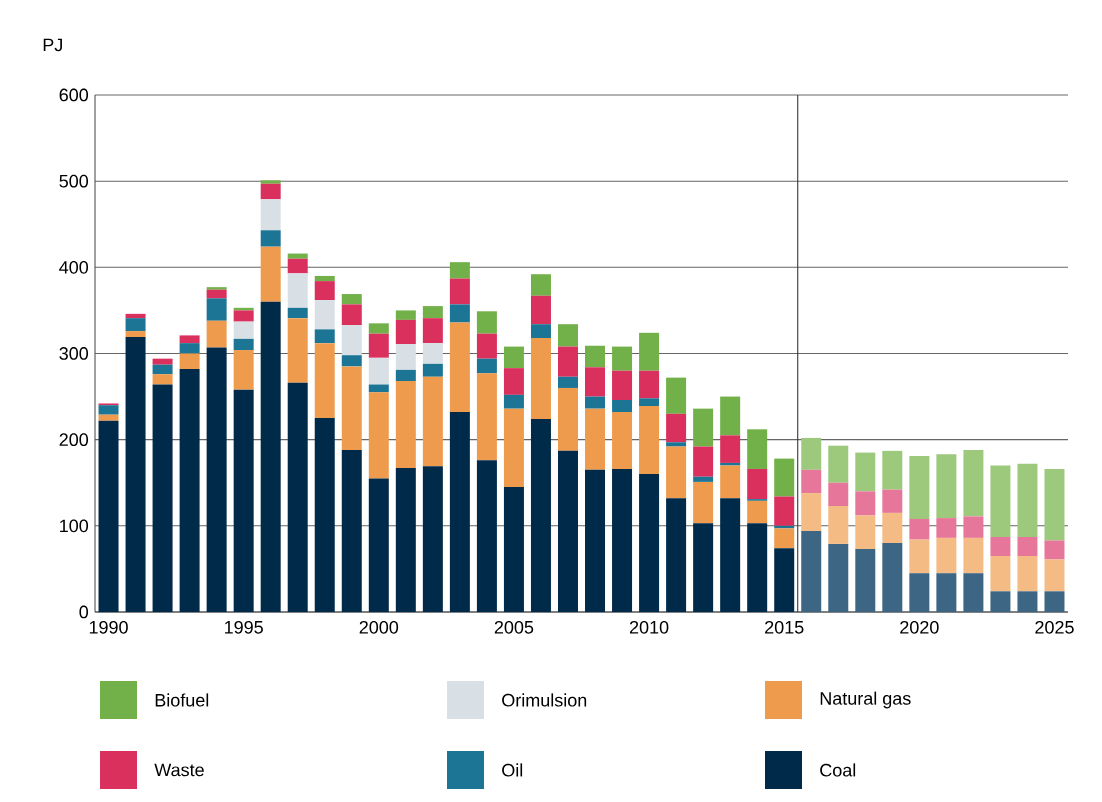 The width and height of the screenshot is (1102, 802). What do you see at coordinates (179, 770) in the screenshot?
I see `legend-label: Waste` at bounding box center [179, 770].